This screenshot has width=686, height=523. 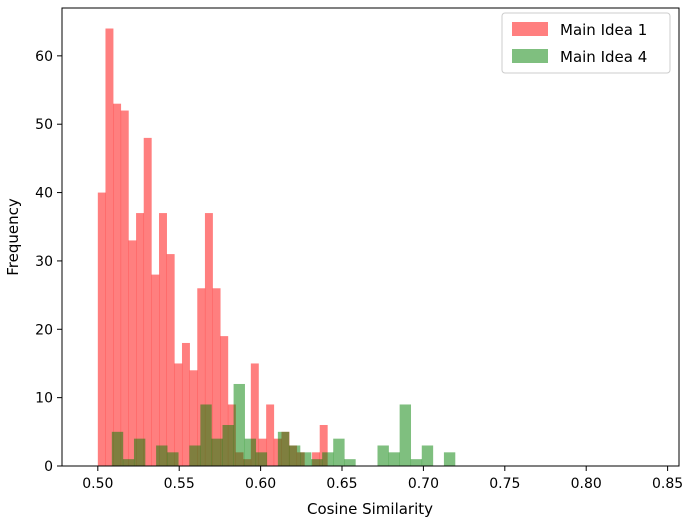 What do you see at coordinates (44, 262) in the screenshot?
I see `y-tick-label: 30` at bounding box center [44, 262].